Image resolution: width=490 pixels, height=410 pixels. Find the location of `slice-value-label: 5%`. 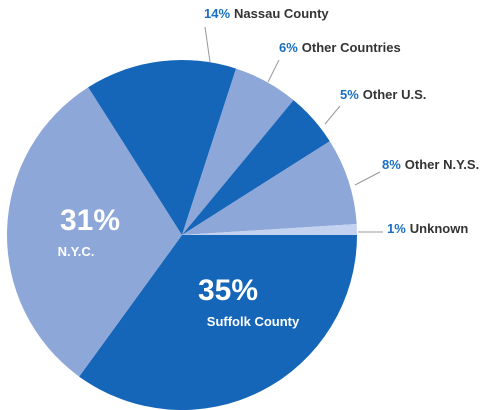

slice-value-label: 5% is located at coordinates (349, 94).